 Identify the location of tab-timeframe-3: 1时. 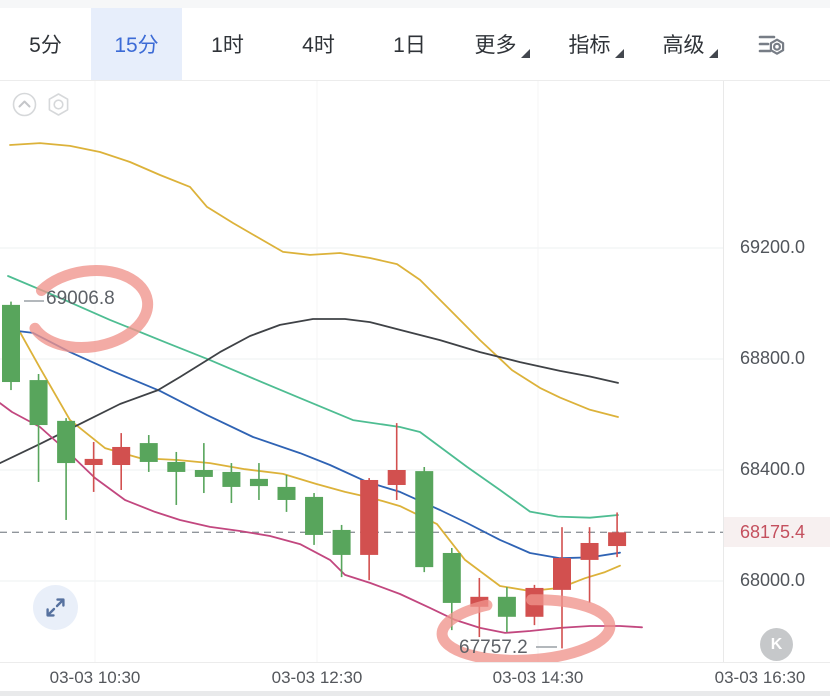
(227, 45).